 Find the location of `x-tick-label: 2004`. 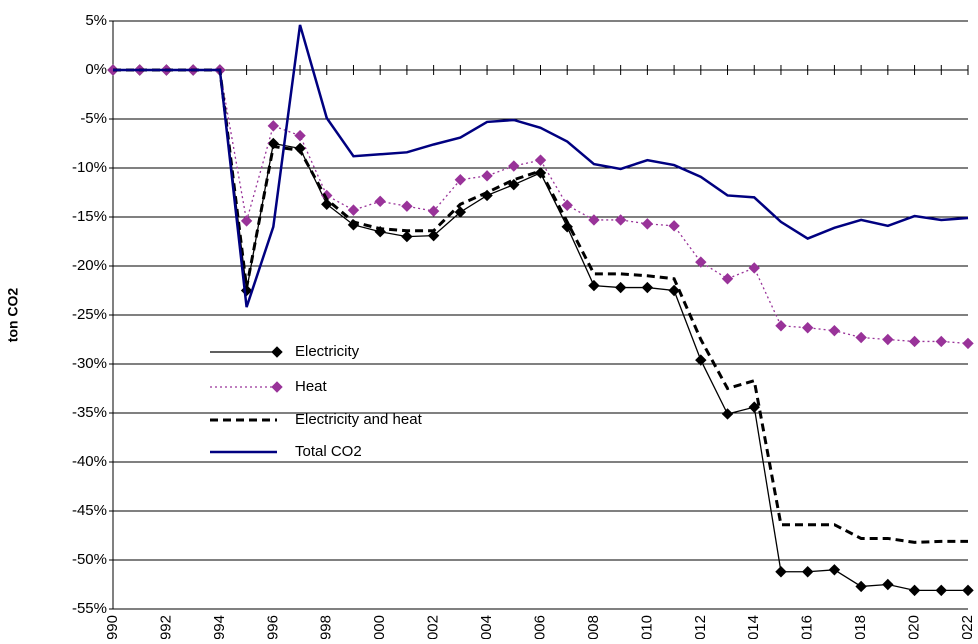

x-tick-label: 2004 is located at coordinates (486, 627).